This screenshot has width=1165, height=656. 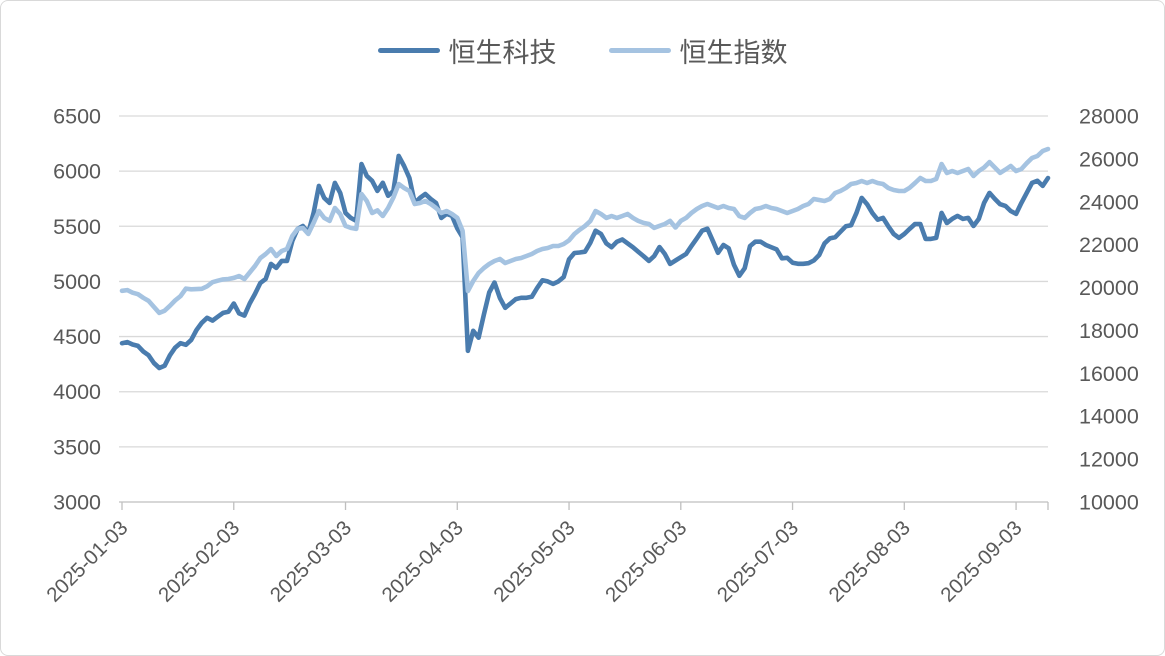 What do you see at coordinates (1109, 374) in the screenshot?
I see `y-axis-label-right: 16000` at bounding box center [1109, 374].